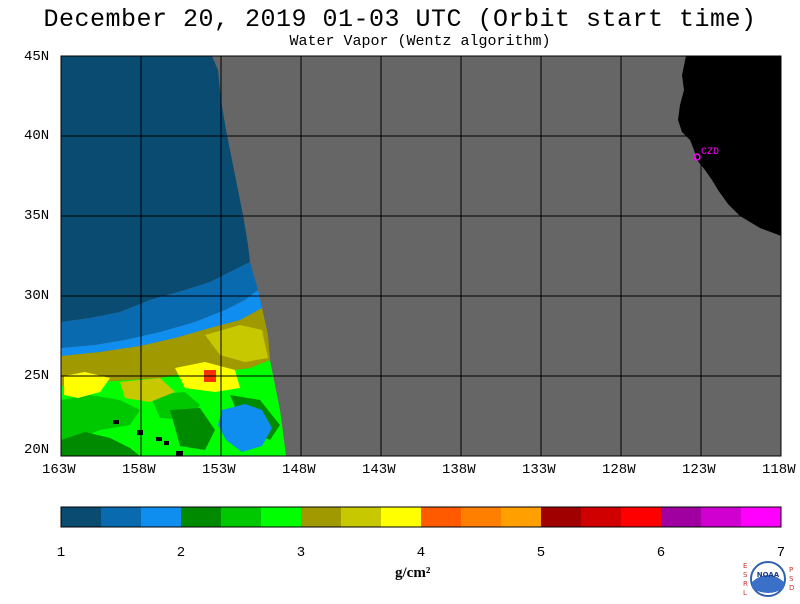 This screenshot has width=800, height=604. I want to click on svg-text: NOAA, so click(768, 575).